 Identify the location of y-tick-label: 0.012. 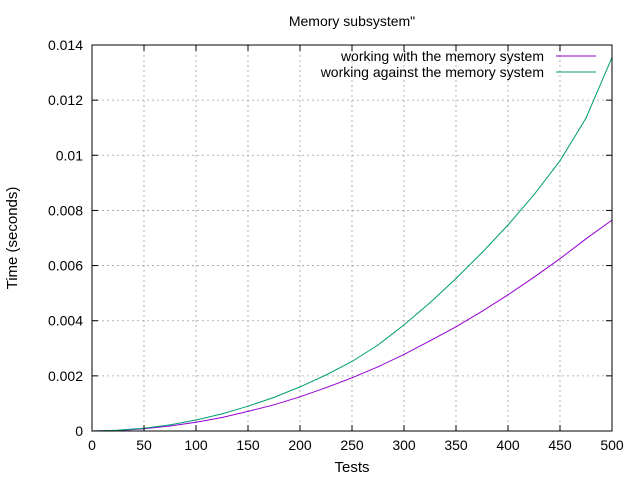
(65, 100).